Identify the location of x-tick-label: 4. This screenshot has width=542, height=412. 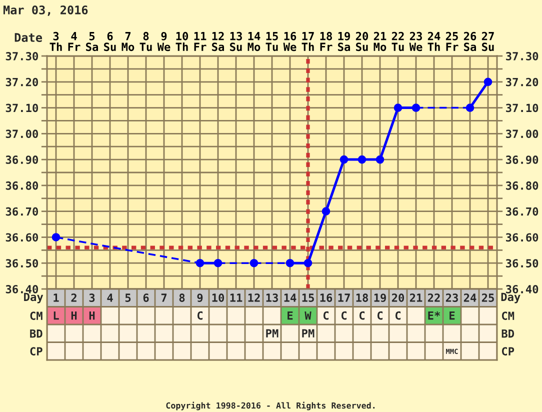
(110, 298).